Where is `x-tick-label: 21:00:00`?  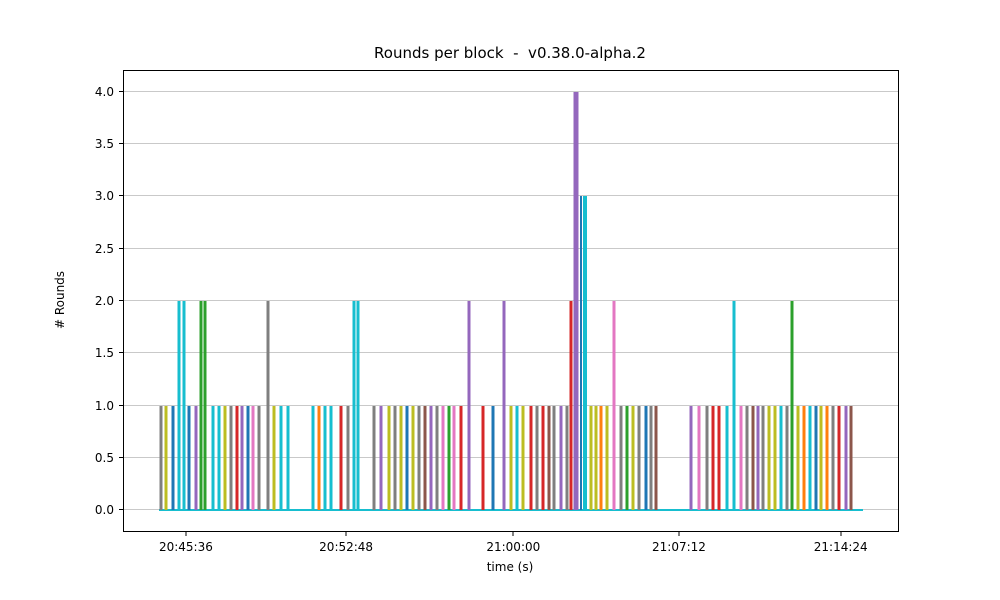 x-tick-label: 21:00:00 is located at coordinates (513, 547).